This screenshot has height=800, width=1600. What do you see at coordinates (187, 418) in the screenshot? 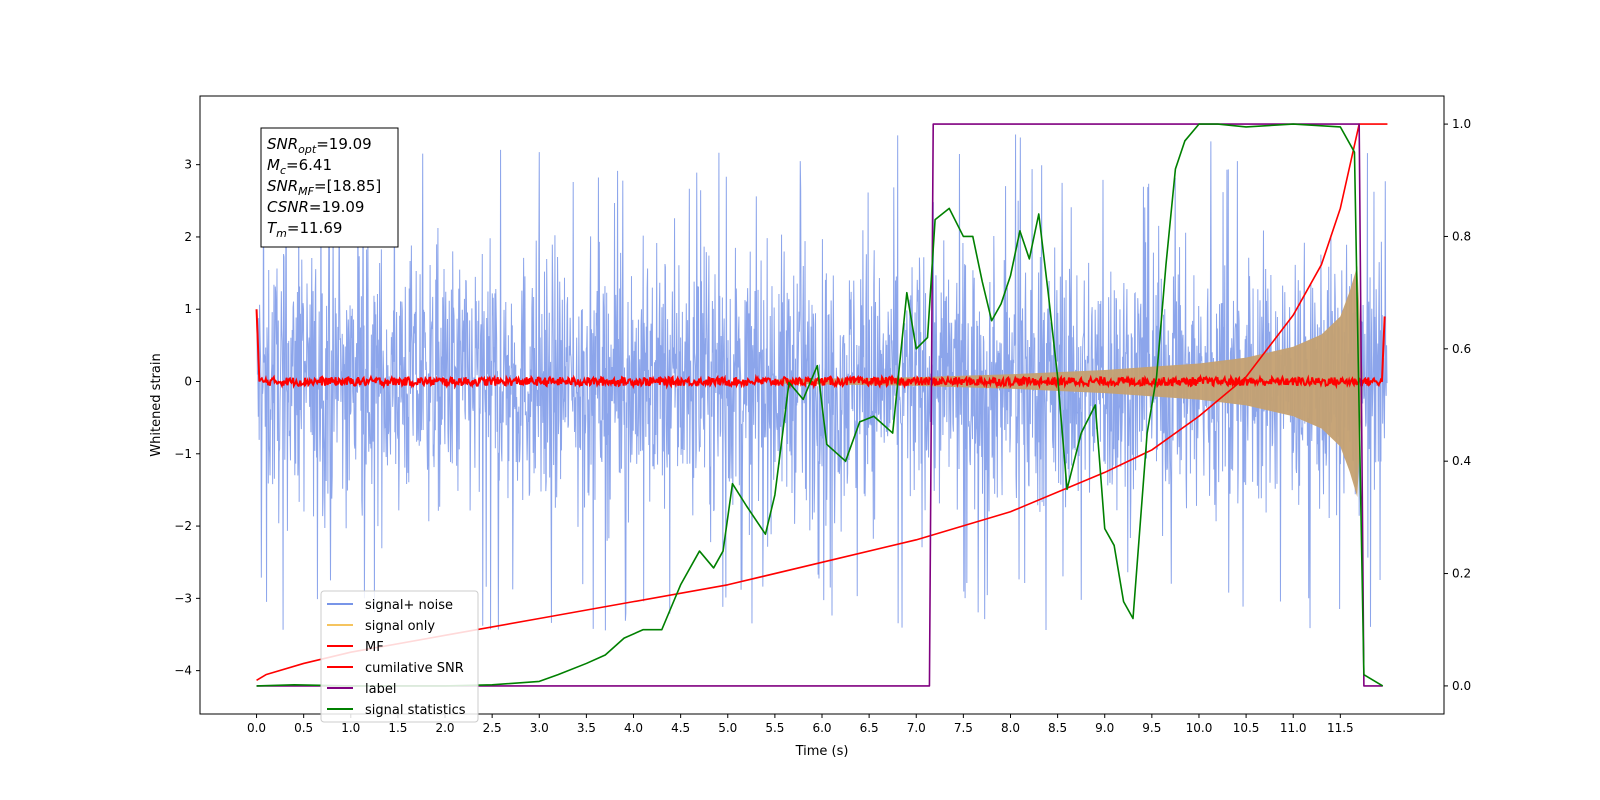
I see `y-axis-left: 3 2 1 0 −1 −2 −3 −4` at bounding box center [187, 418].